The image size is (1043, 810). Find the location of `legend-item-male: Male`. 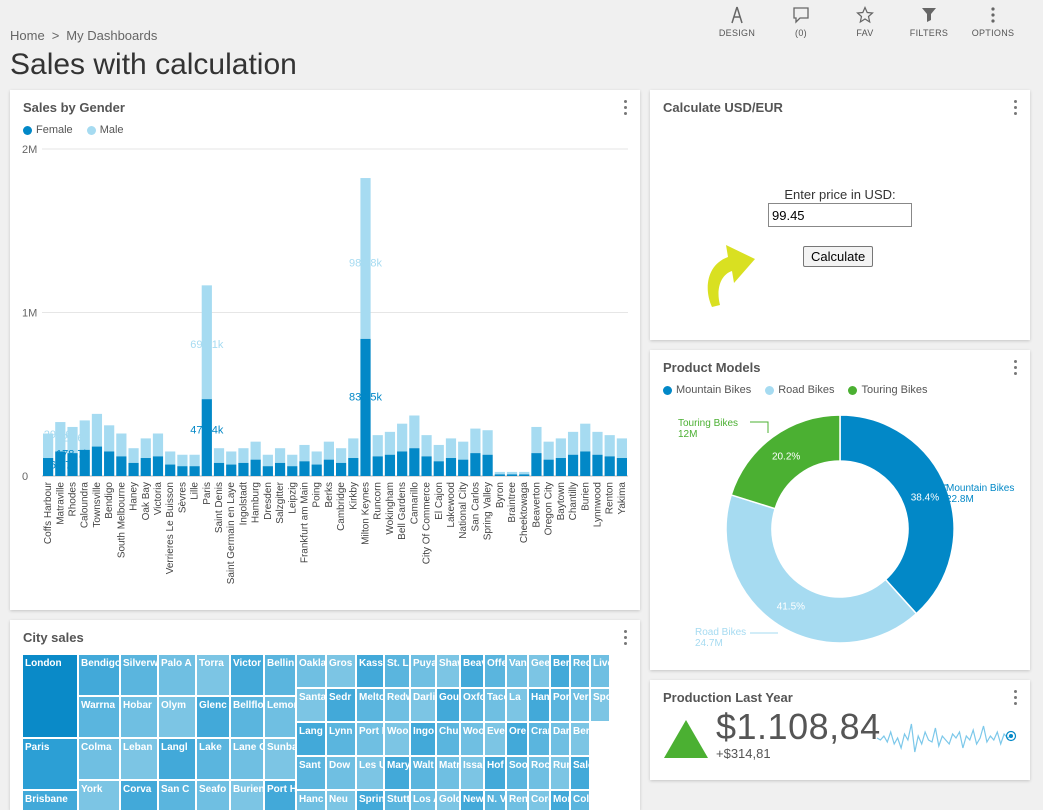

legend-item-male: Male is located at coordinates (105, 130).